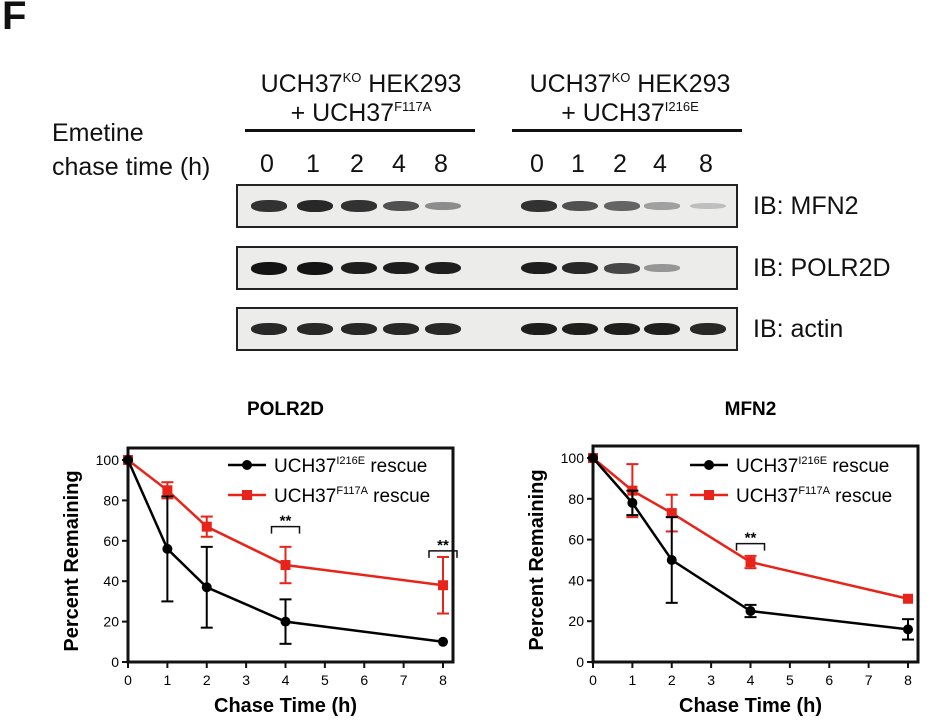 The height and width of the screenshot is (726, 929). Describe the element at coordinates (411, 84) in the screenshot. I see `condition-line1-rest: HEK293` at that location.